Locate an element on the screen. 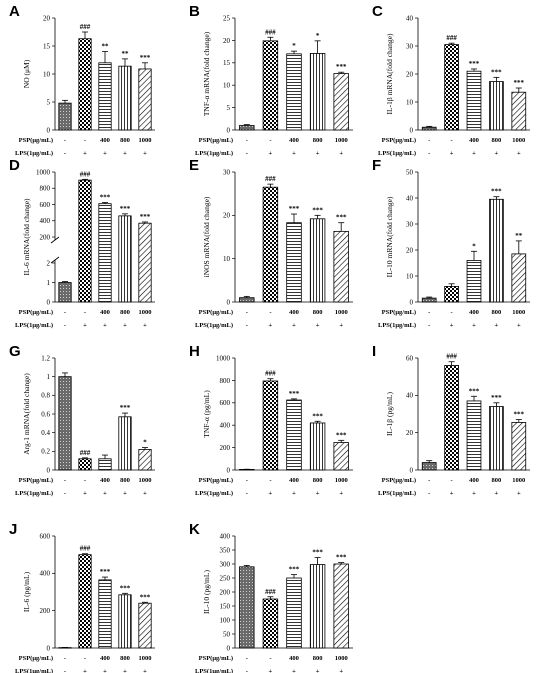 Image resolution: width=550 pixels, height=673 pixels. y-tick-label: 0.4 is located at coordinates (45, 433).